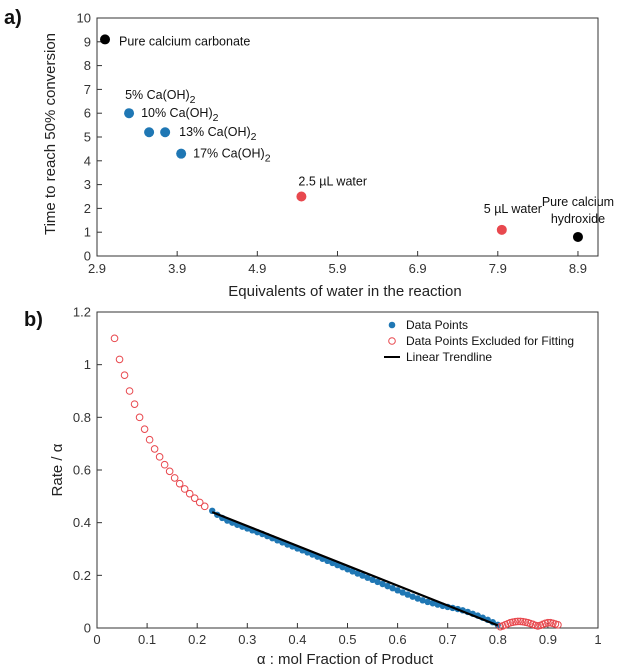  What do you see at coordinates (337, 268) in the screenshot?
I see `chart-a-x-tick-label: 5.9` at bounding box center [337, 268].